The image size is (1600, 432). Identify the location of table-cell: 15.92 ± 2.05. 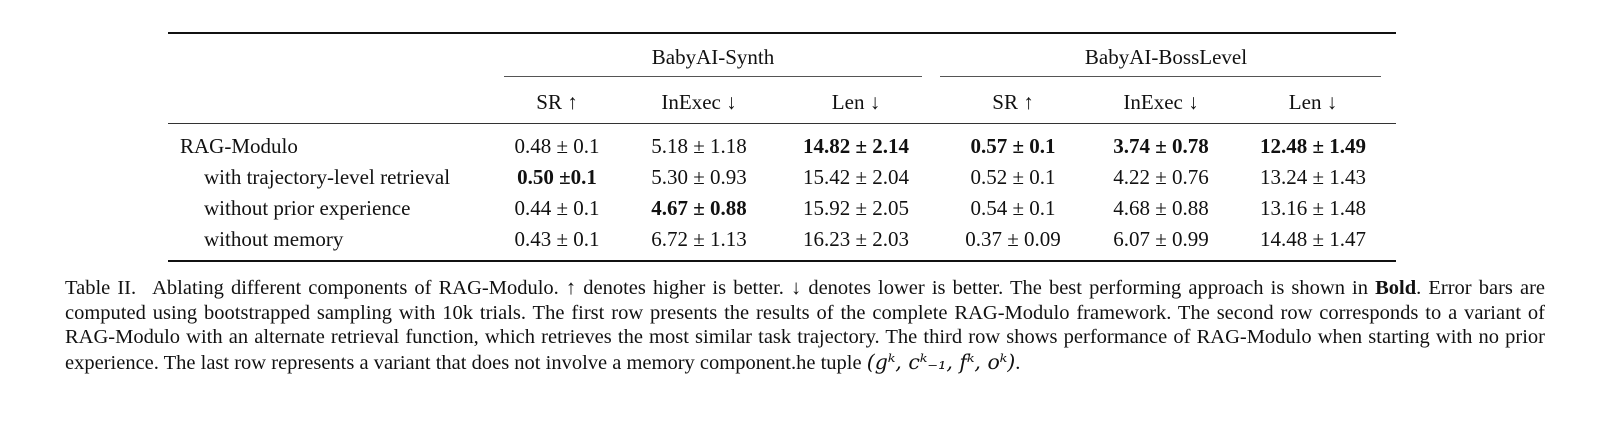
(856, 208).